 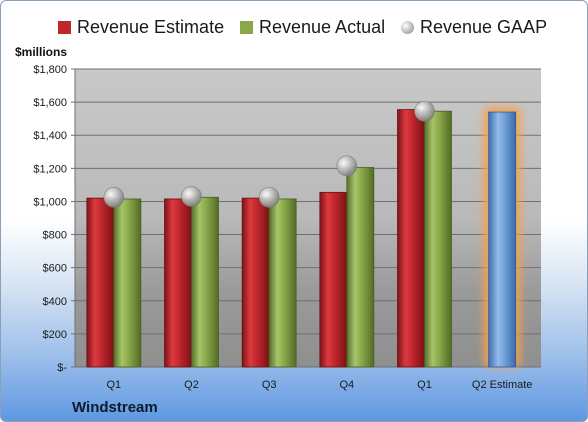 I want to click on legend-item-revenue-actual: Revenue Actual, so click(x=312, y=27).